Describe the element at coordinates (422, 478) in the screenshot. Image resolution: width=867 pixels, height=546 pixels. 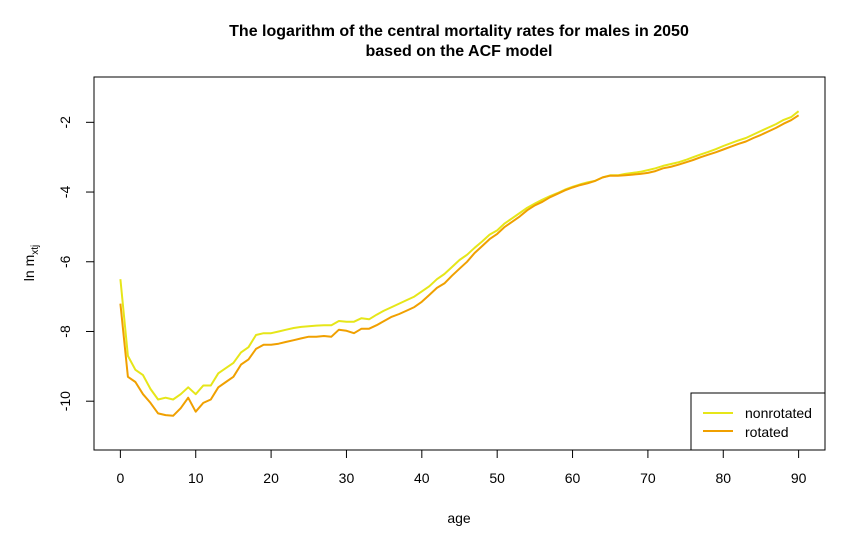
I see `x-tick-label: 40` at that location.